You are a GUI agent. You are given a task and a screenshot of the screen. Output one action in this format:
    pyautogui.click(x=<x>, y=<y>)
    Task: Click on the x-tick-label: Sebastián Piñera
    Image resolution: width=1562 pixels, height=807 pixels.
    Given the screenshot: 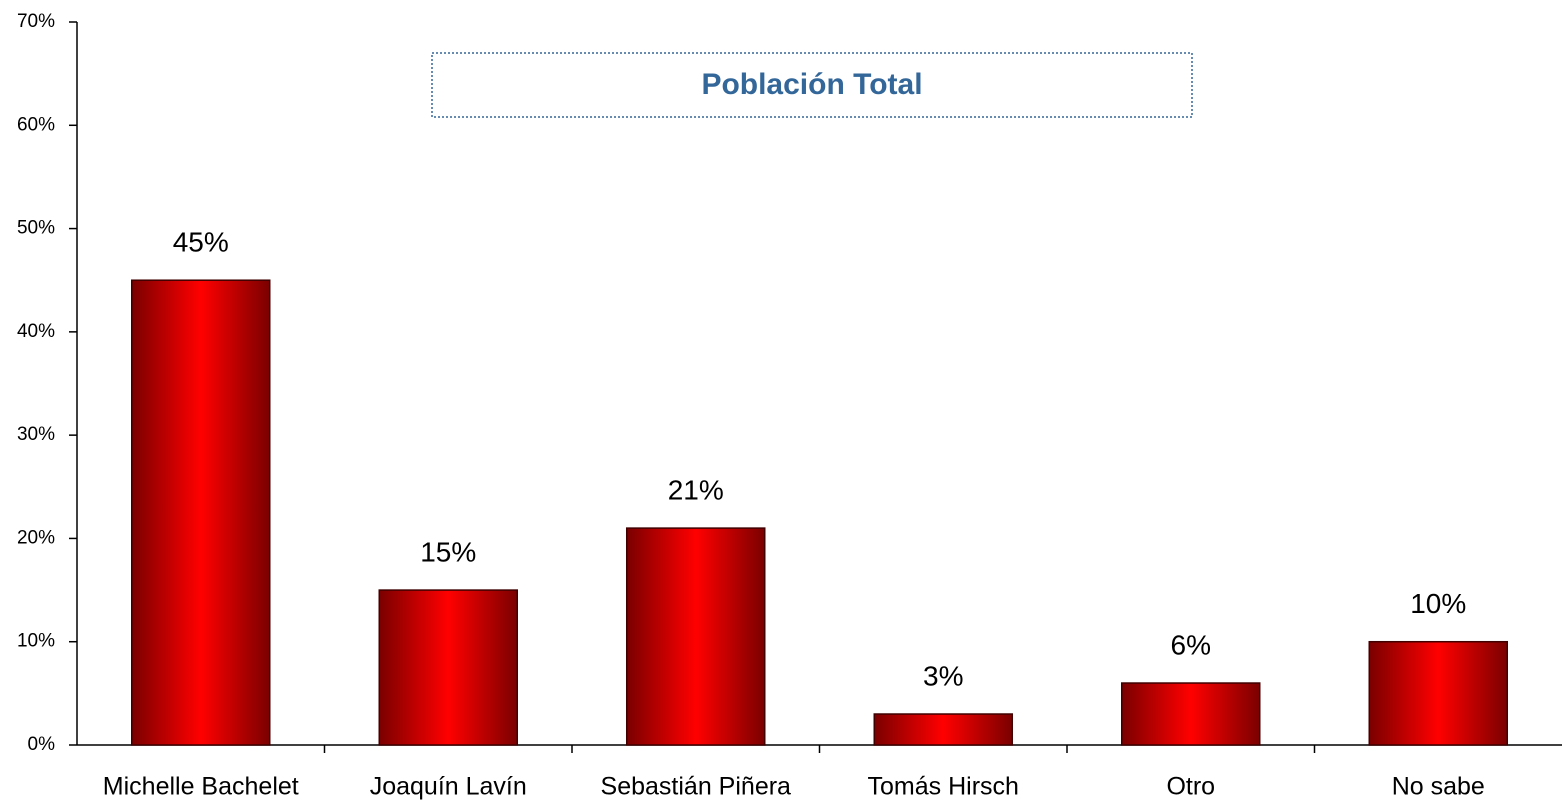 What is the action you would take?
    pyautogui.click(x=696, y=787)
    